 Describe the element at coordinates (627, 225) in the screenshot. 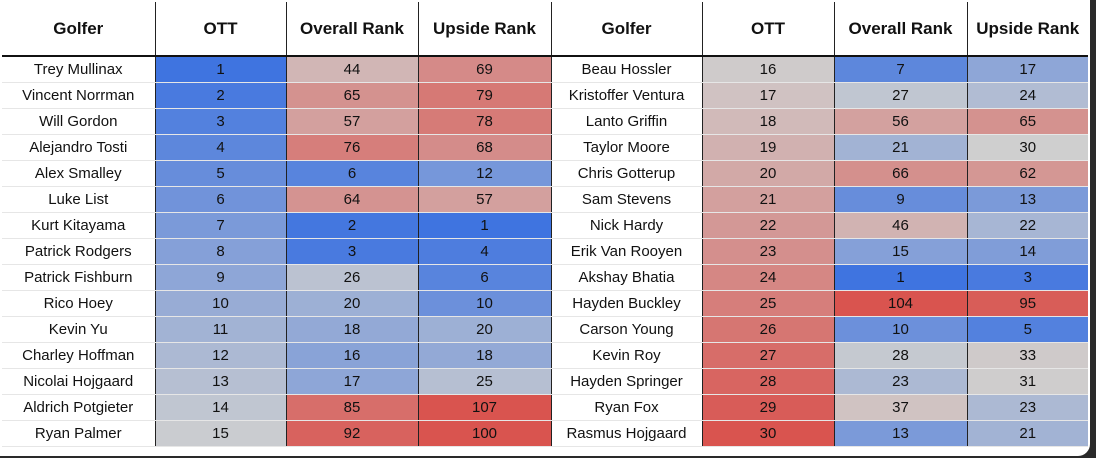

I see `golfer-cell-right: Nick Hardy` at that location.